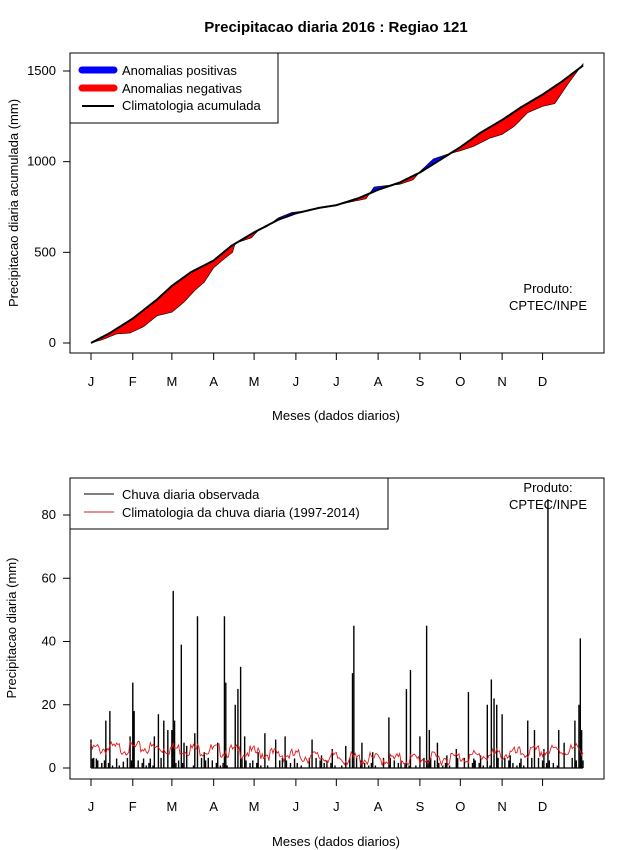 The width and height of the screenshot is (640, 850). Describe the element at coordinates (548, 305) in the screenshot. I see `top-annotation-line2: CPTEC/INPE` at that location.